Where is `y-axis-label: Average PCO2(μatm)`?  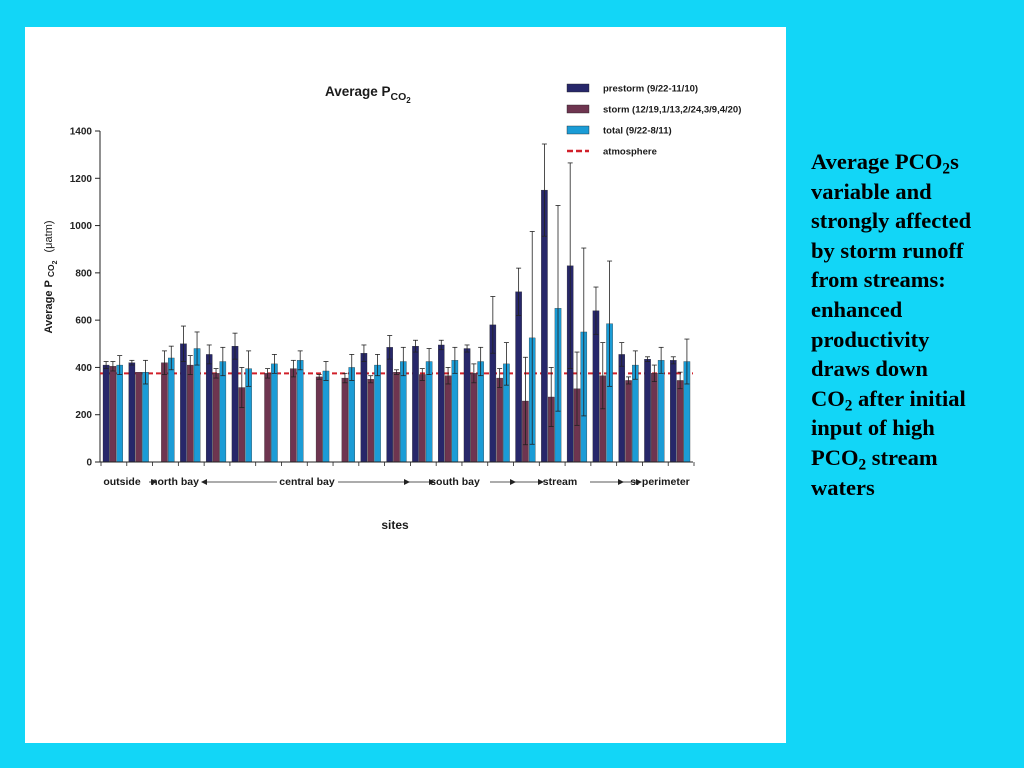 y-axis-label: Average PCO2(μatm) is located at coordinates (51, 276).